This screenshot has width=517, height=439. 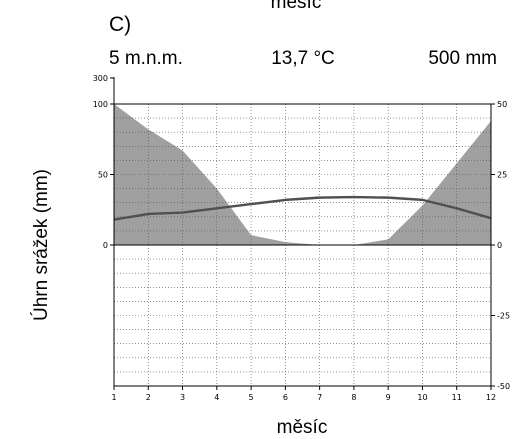 I want to click on right-tick-label: 50, so click(x=502, y=104).